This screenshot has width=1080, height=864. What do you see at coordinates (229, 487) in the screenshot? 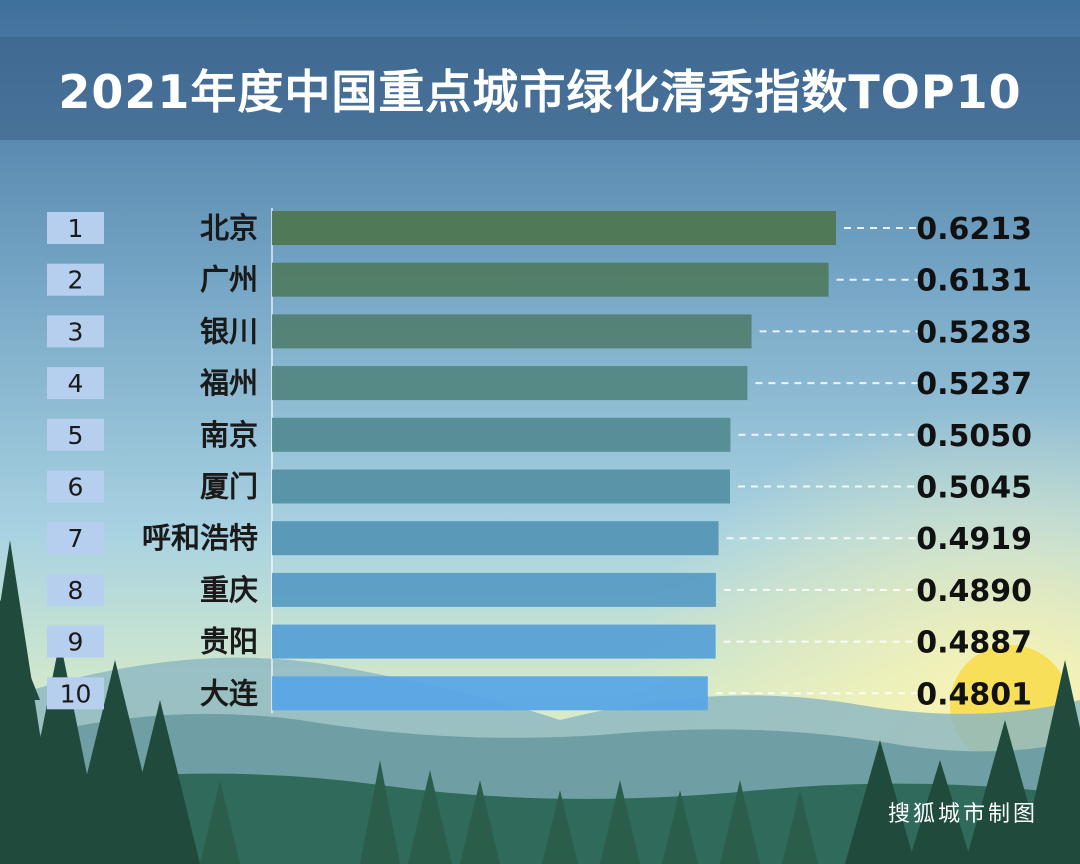
I see `category-label: 厦门` at bounding box center [229, 487].